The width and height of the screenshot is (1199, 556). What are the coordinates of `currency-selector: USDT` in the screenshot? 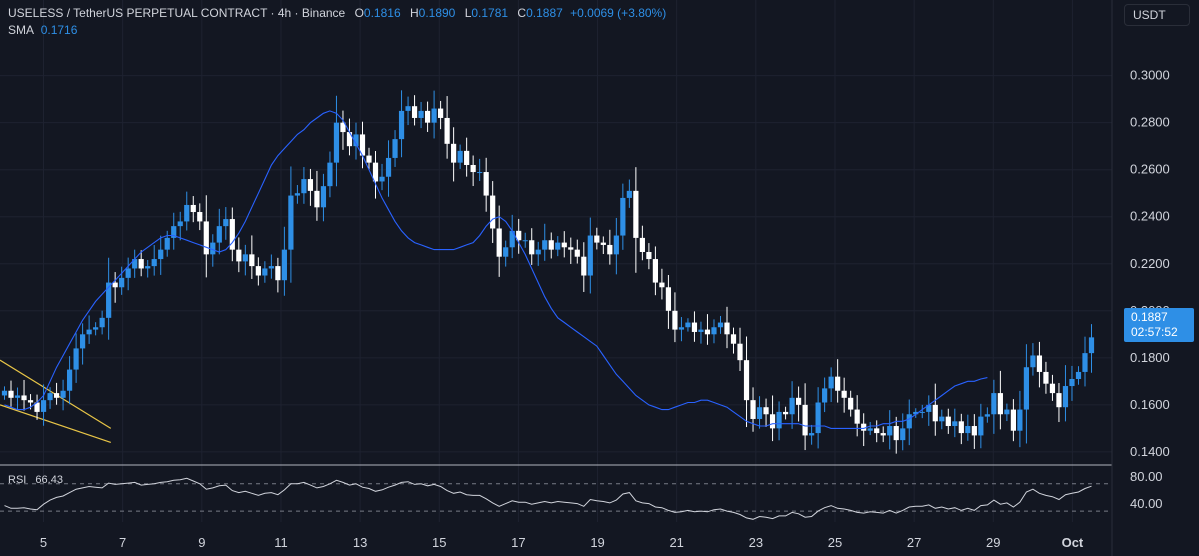 It's located at (1157, 15).